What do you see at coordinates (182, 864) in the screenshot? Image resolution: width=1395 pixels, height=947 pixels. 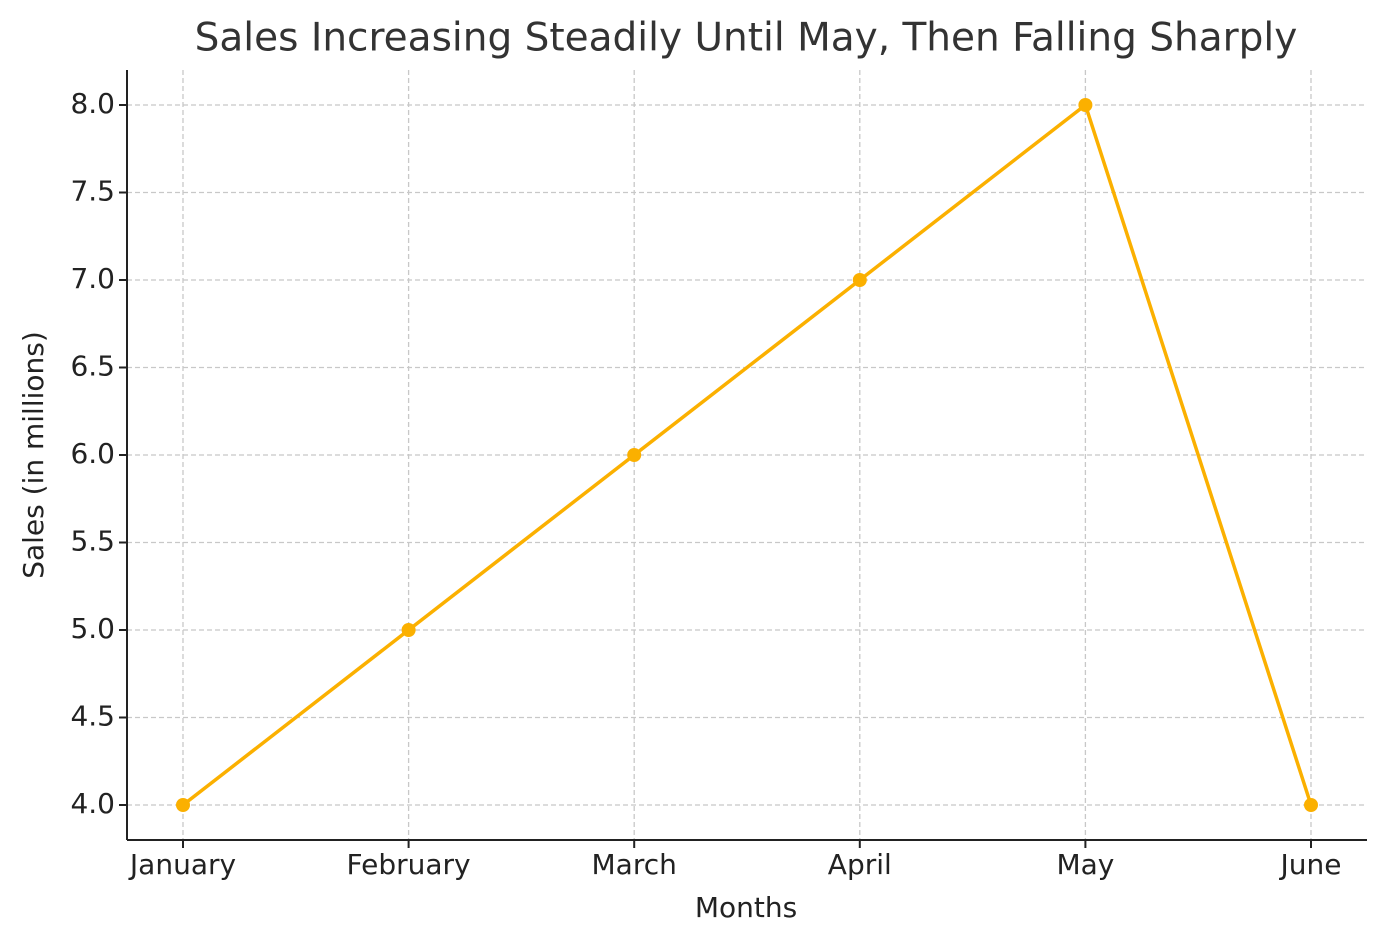 I see `x-tick-label: January` at bounding box center [182, 864].